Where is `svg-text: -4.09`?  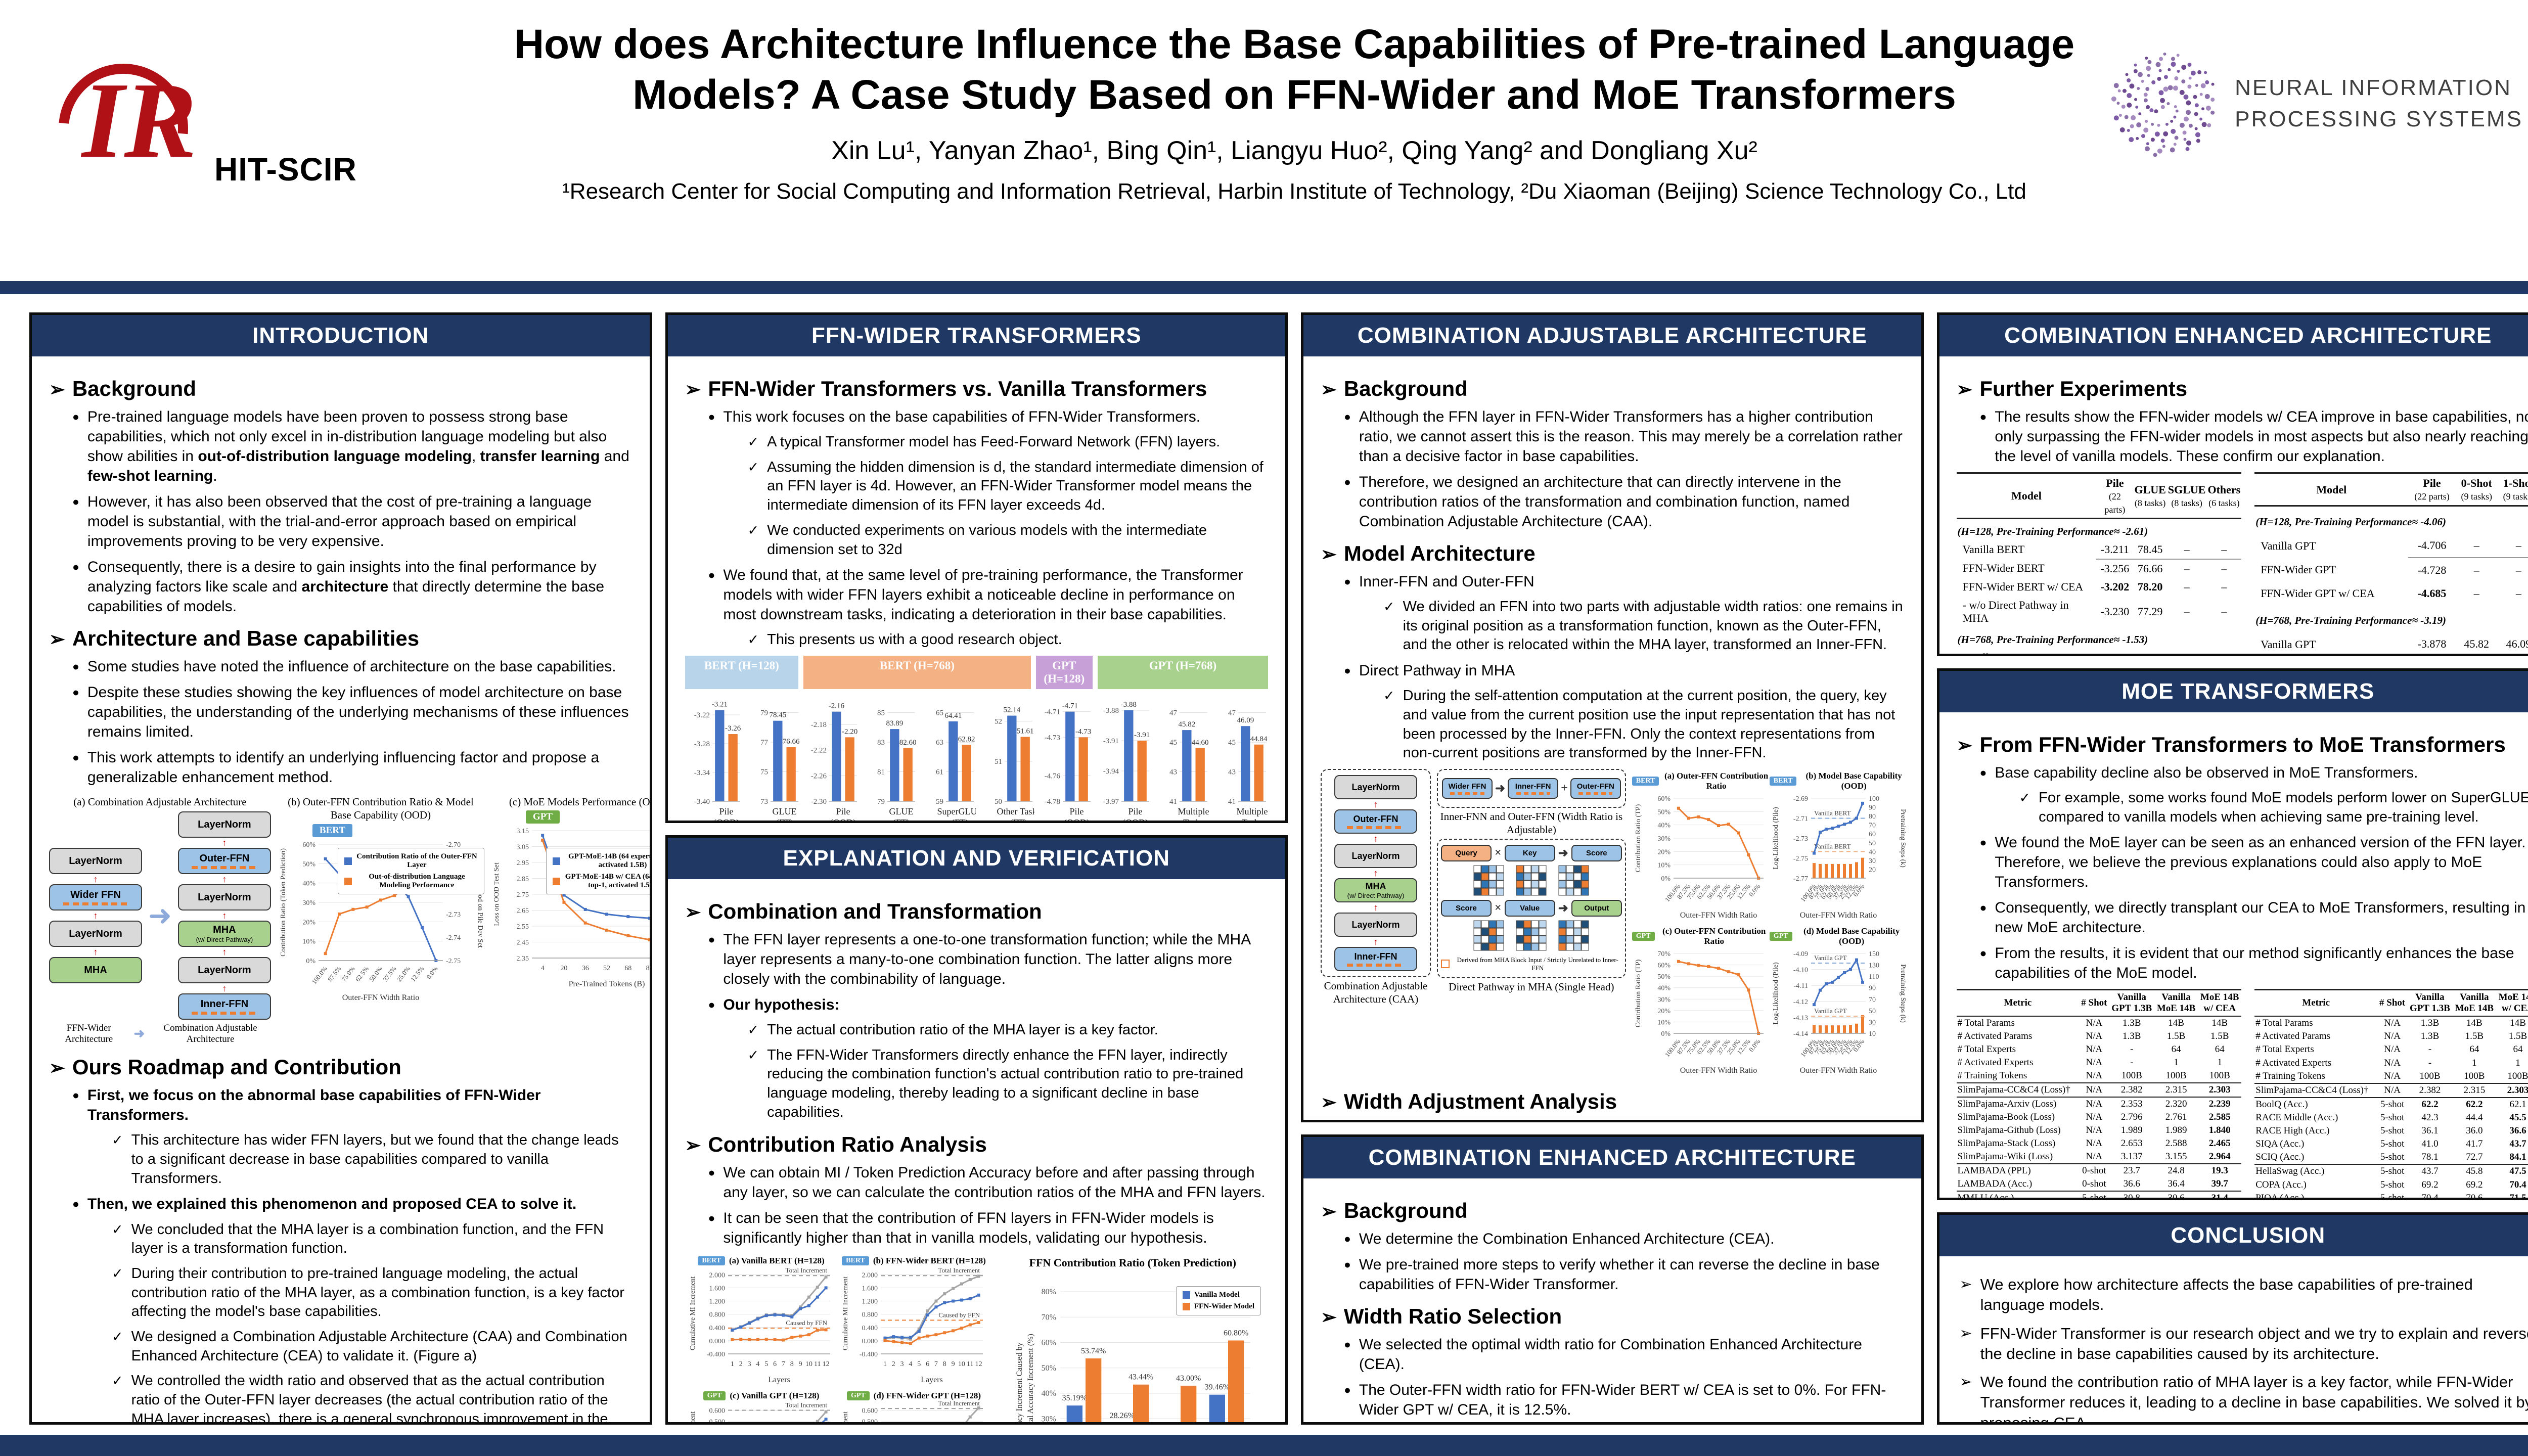 svg-text: -4.09 is located at coordinates (1801, 954).